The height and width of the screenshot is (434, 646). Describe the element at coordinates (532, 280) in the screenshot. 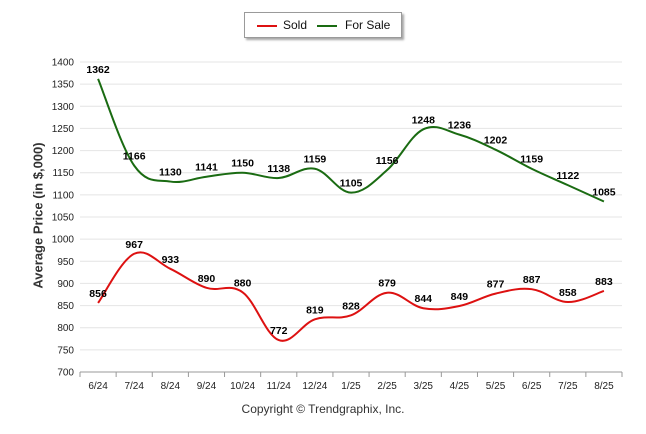

I see `data-label-sold: 887` at that location.